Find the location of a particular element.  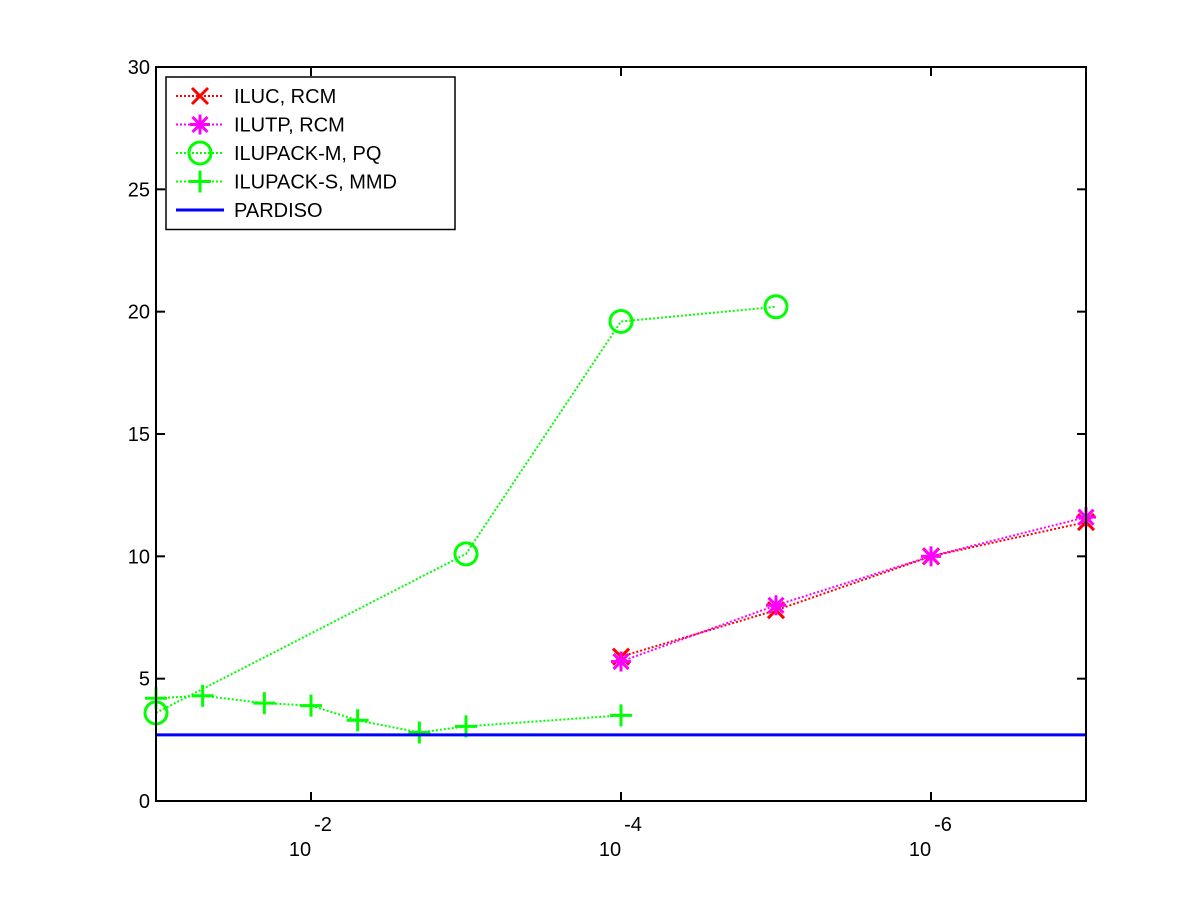

legend-label: PARDISO is located at coordinates (278, 211).